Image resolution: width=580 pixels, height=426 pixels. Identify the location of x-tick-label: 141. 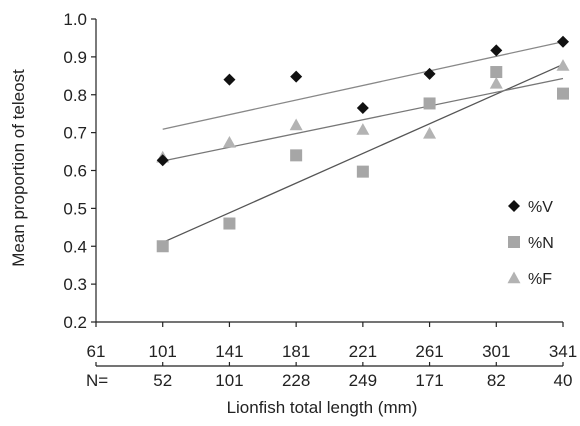
(229, 351).